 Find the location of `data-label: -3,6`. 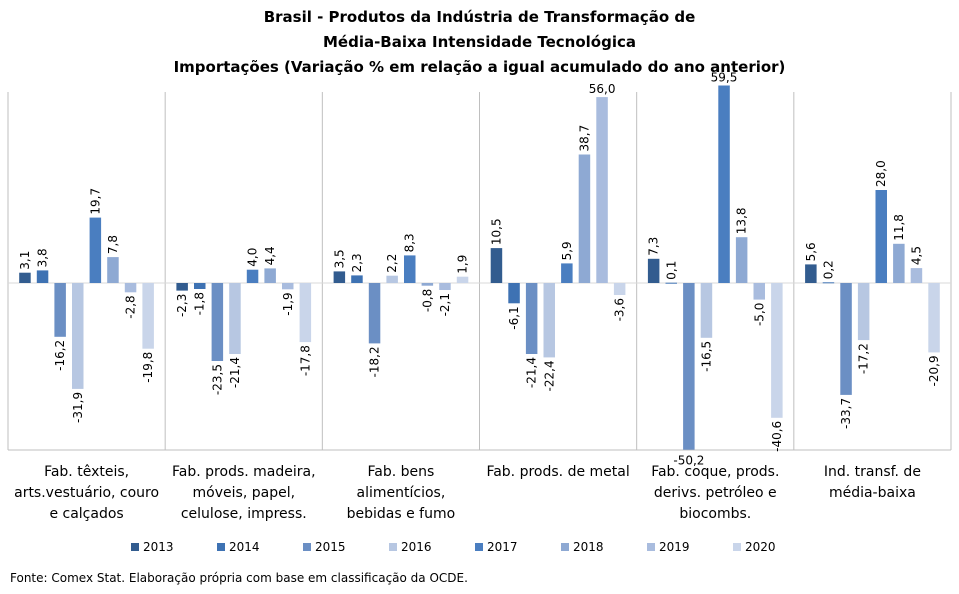

data-label: -3,6 is located at coordinates (620, 309).